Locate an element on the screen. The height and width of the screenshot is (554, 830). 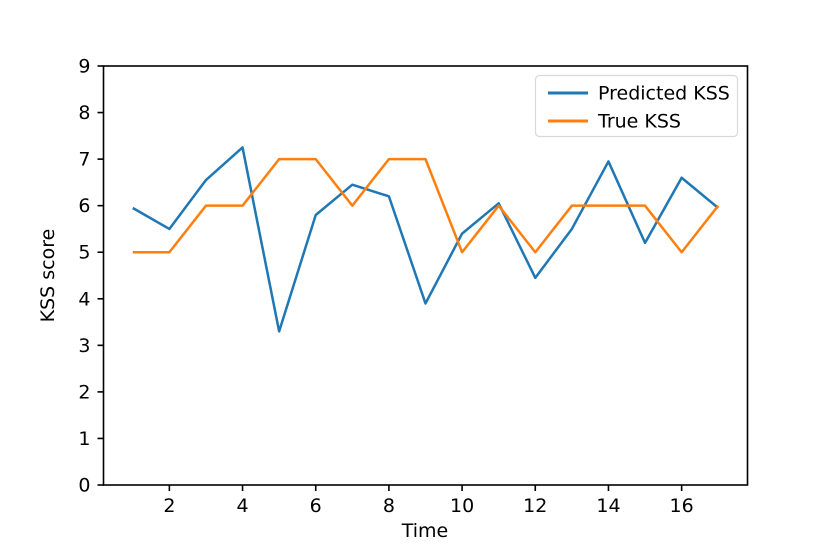
y-tick-label: 2 is located at coordinates (84, 392).